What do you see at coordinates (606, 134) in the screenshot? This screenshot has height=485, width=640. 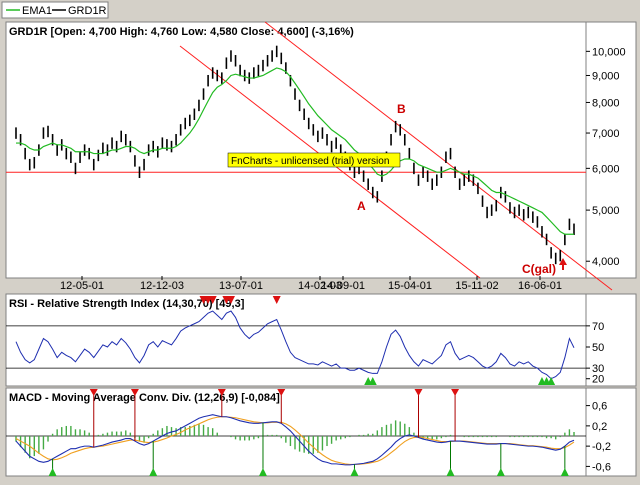 I see `price-ytick-label: 7,000` at bounding box center [606, 134].